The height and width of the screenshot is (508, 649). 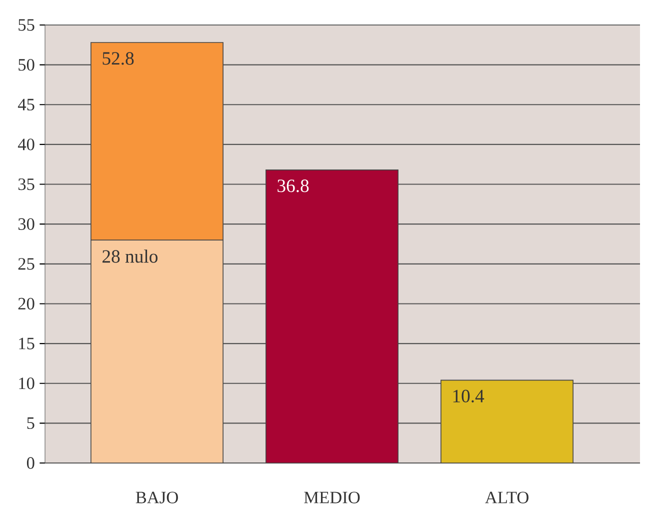 What do you see at coordinates (26, 384) in the screenshot?
I see `y-tick-label: 10` at bounding box center [26, 384].